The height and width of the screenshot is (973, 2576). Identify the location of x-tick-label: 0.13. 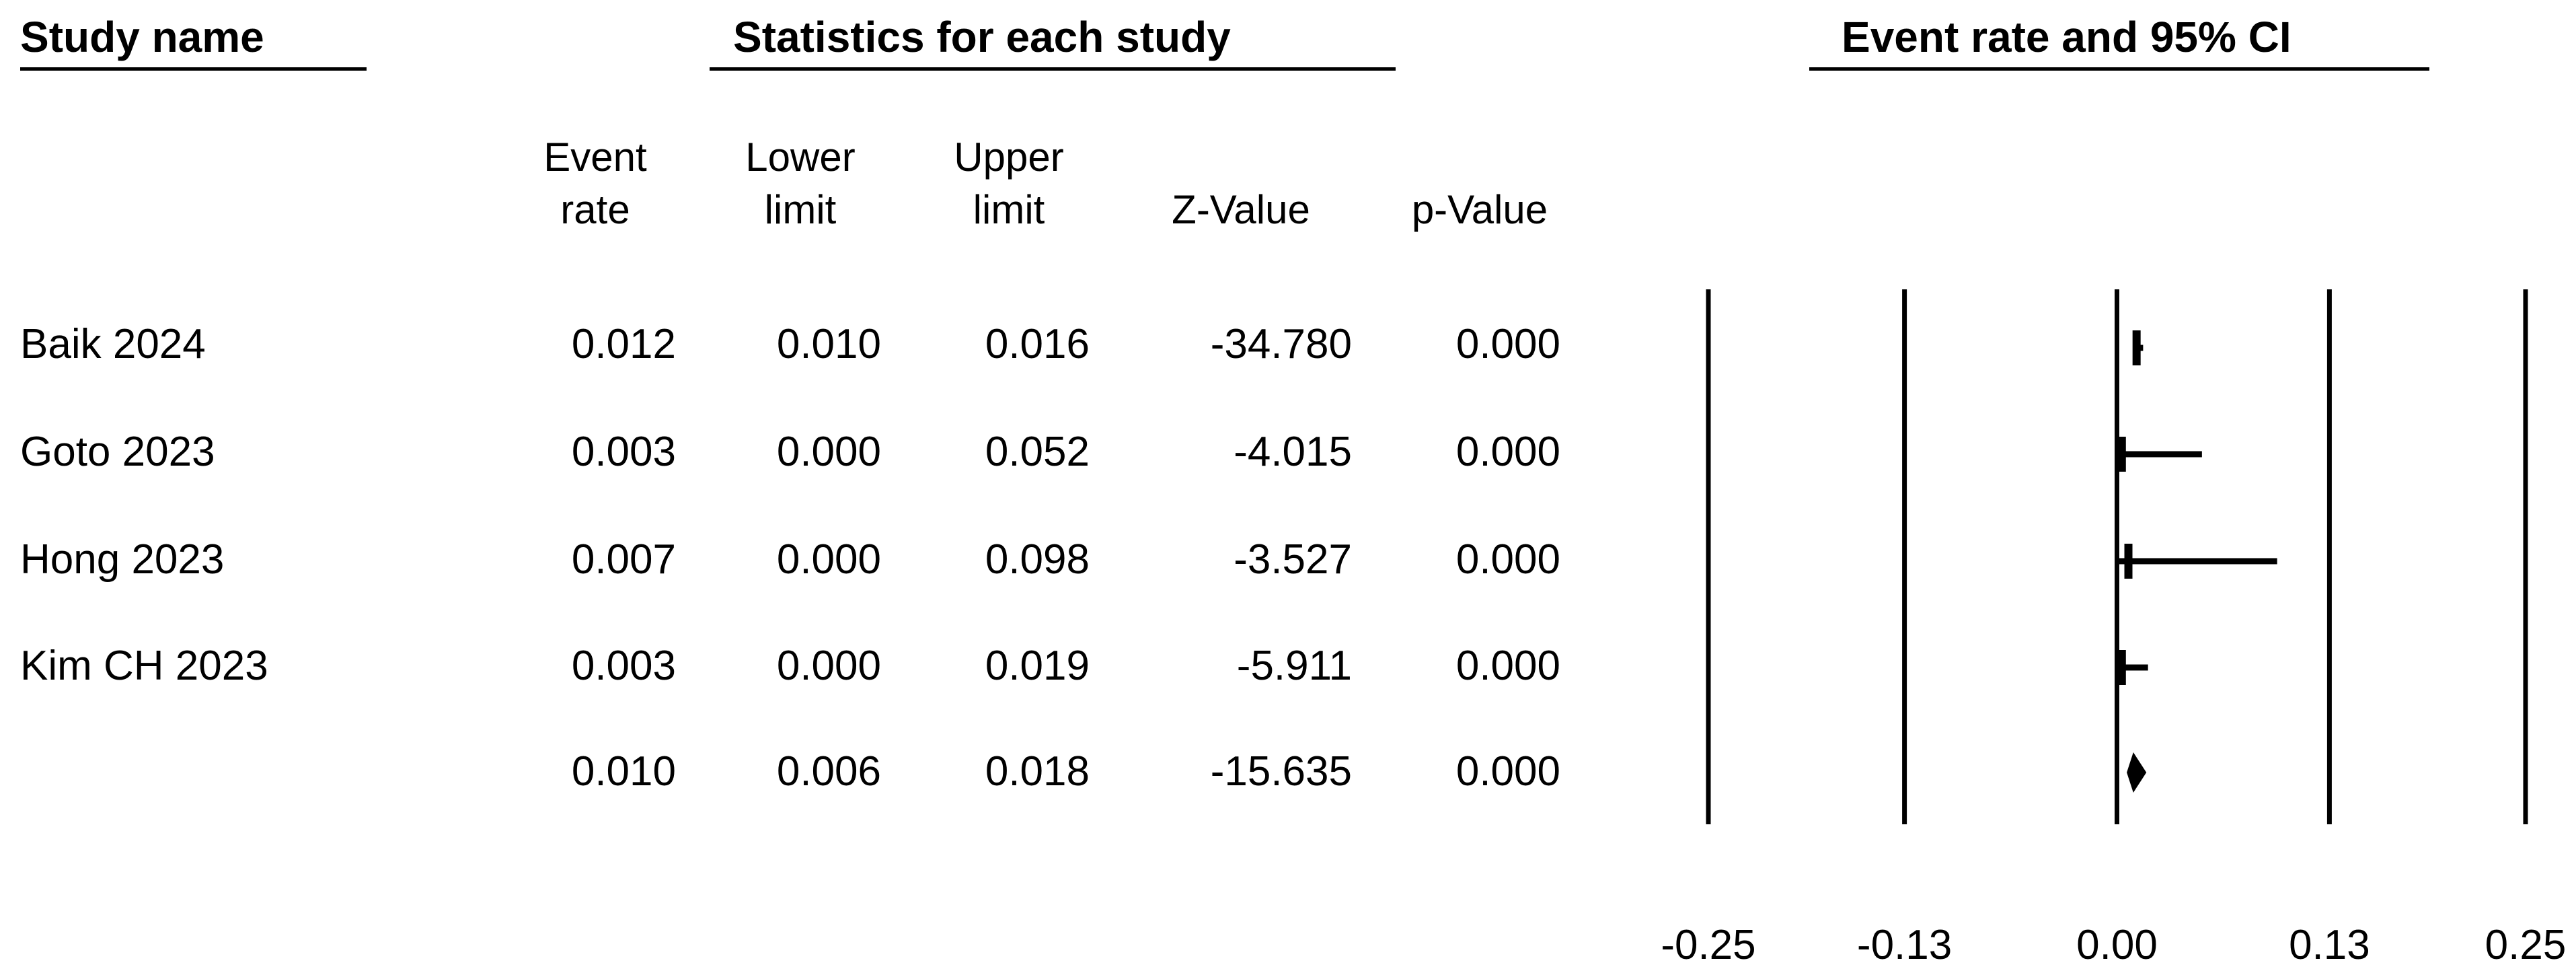
(2329, 945).